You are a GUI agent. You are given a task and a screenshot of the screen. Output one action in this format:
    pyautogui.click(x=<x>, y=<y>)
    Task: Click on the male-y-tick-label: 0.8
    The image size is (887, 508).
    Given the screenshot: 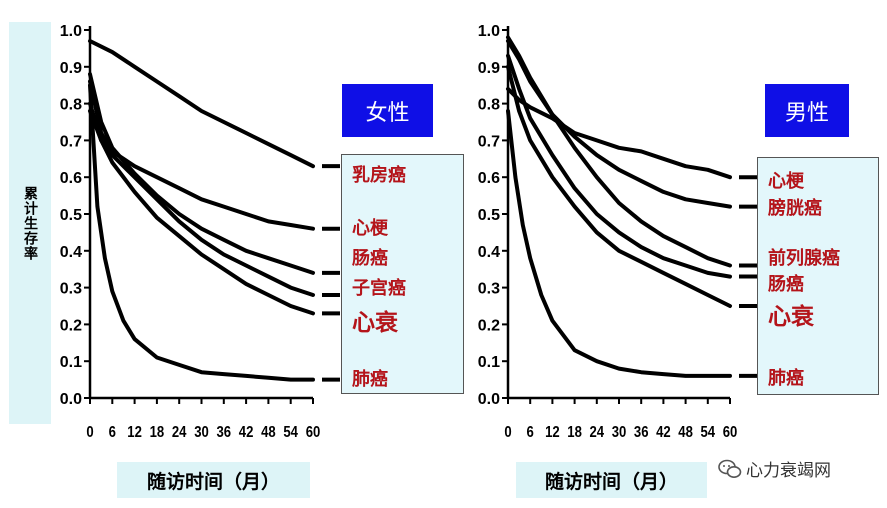 What is the action you would take?
    pyautogui.click(x=489, y=105)
    